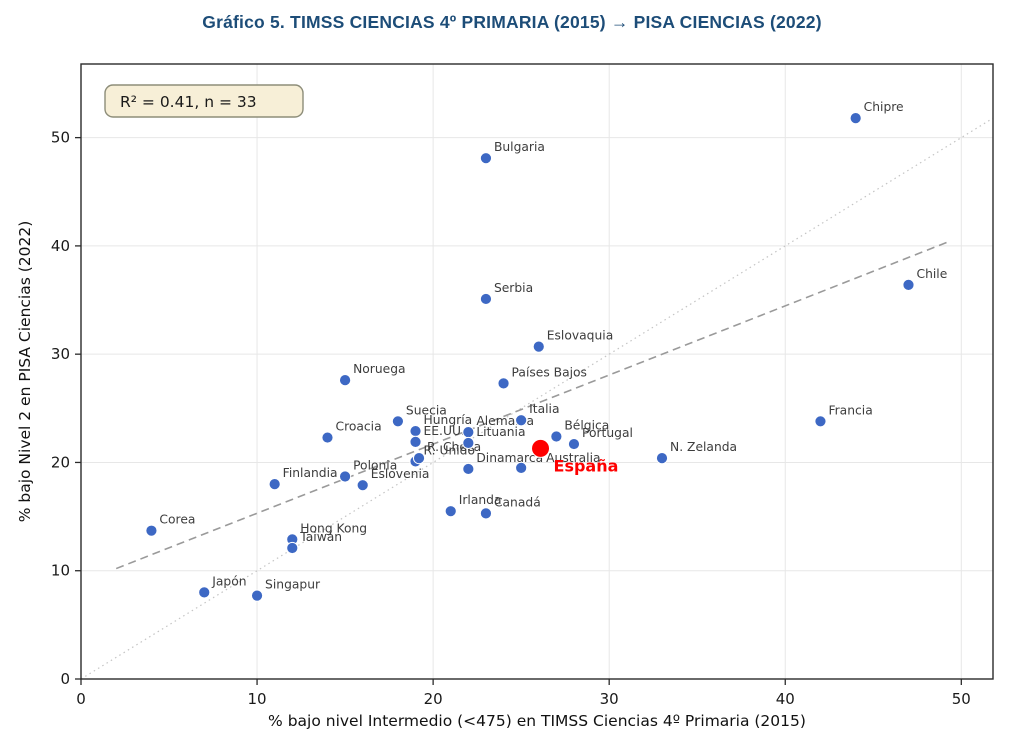 The height and width of the screenshot is (746, 1024). What do you see at coordinates (257, 699) in the screenshot?
I see `x-tick-label: 10` at bounding box center [257, 699].